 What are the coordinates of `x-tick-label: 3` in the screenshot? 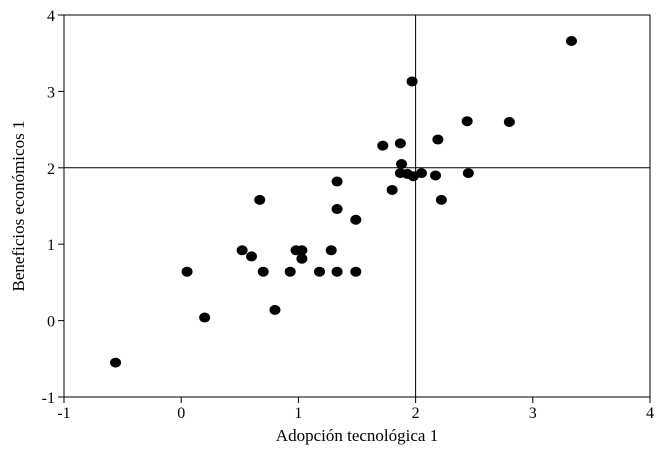 It's located at (533, 413).